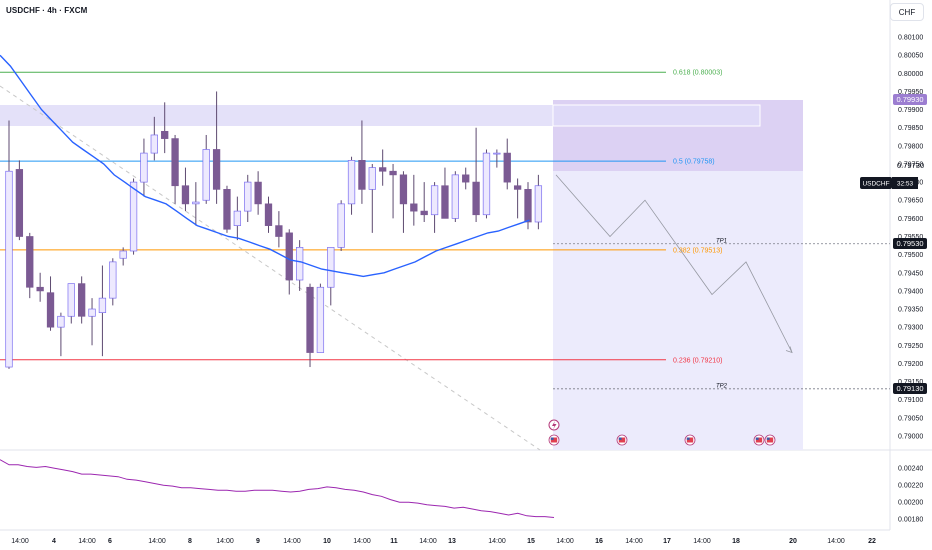 Image resolution: width=932 pixels, height=550 pixels. Describe the element at coordinates (554, 425) in the screenshot. I see `lightning-event-icon` at that location.